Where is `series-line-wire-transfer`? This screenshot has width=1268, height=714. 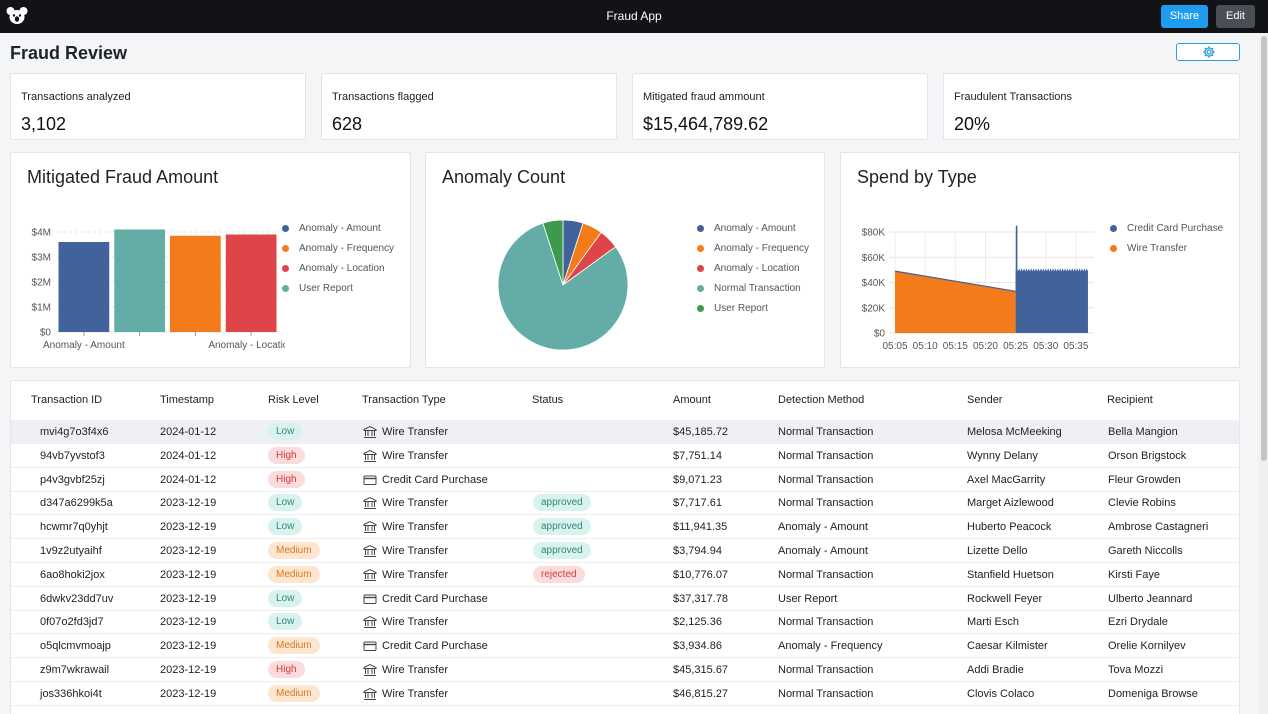
series-line-wire-transfer is located at coordinates (955, 281).